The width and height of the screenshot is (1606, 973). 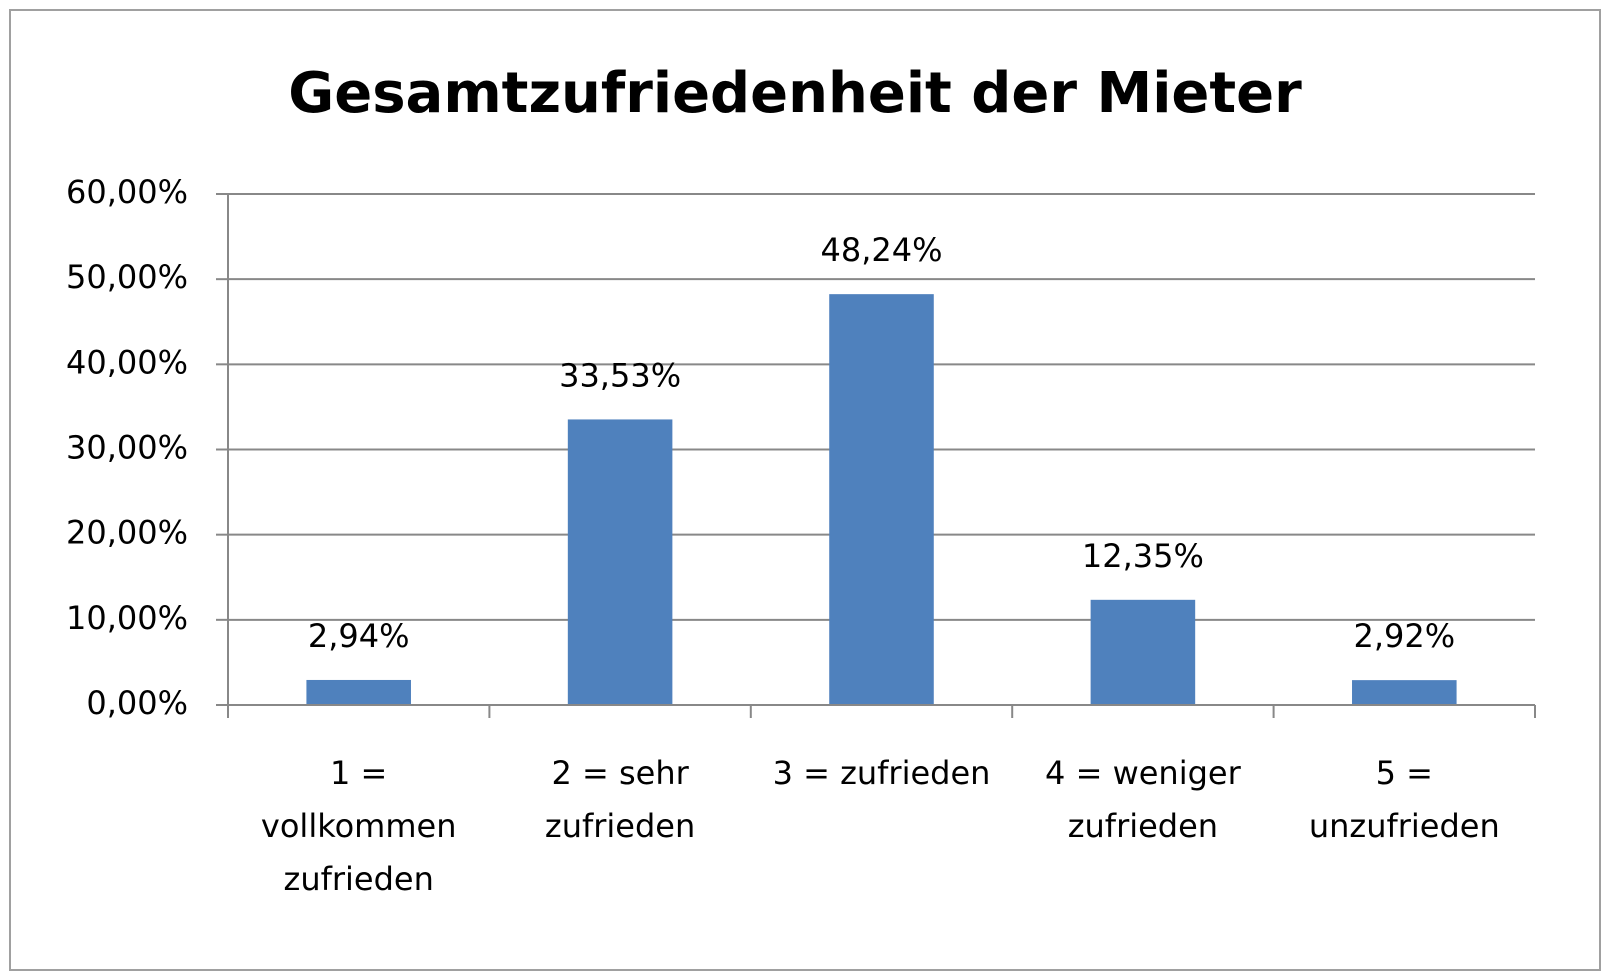 What do you see at coordinates (1143, 556) in the screenshot?
I see `data-label: 12,35%` at bounding box center [1143, 556].